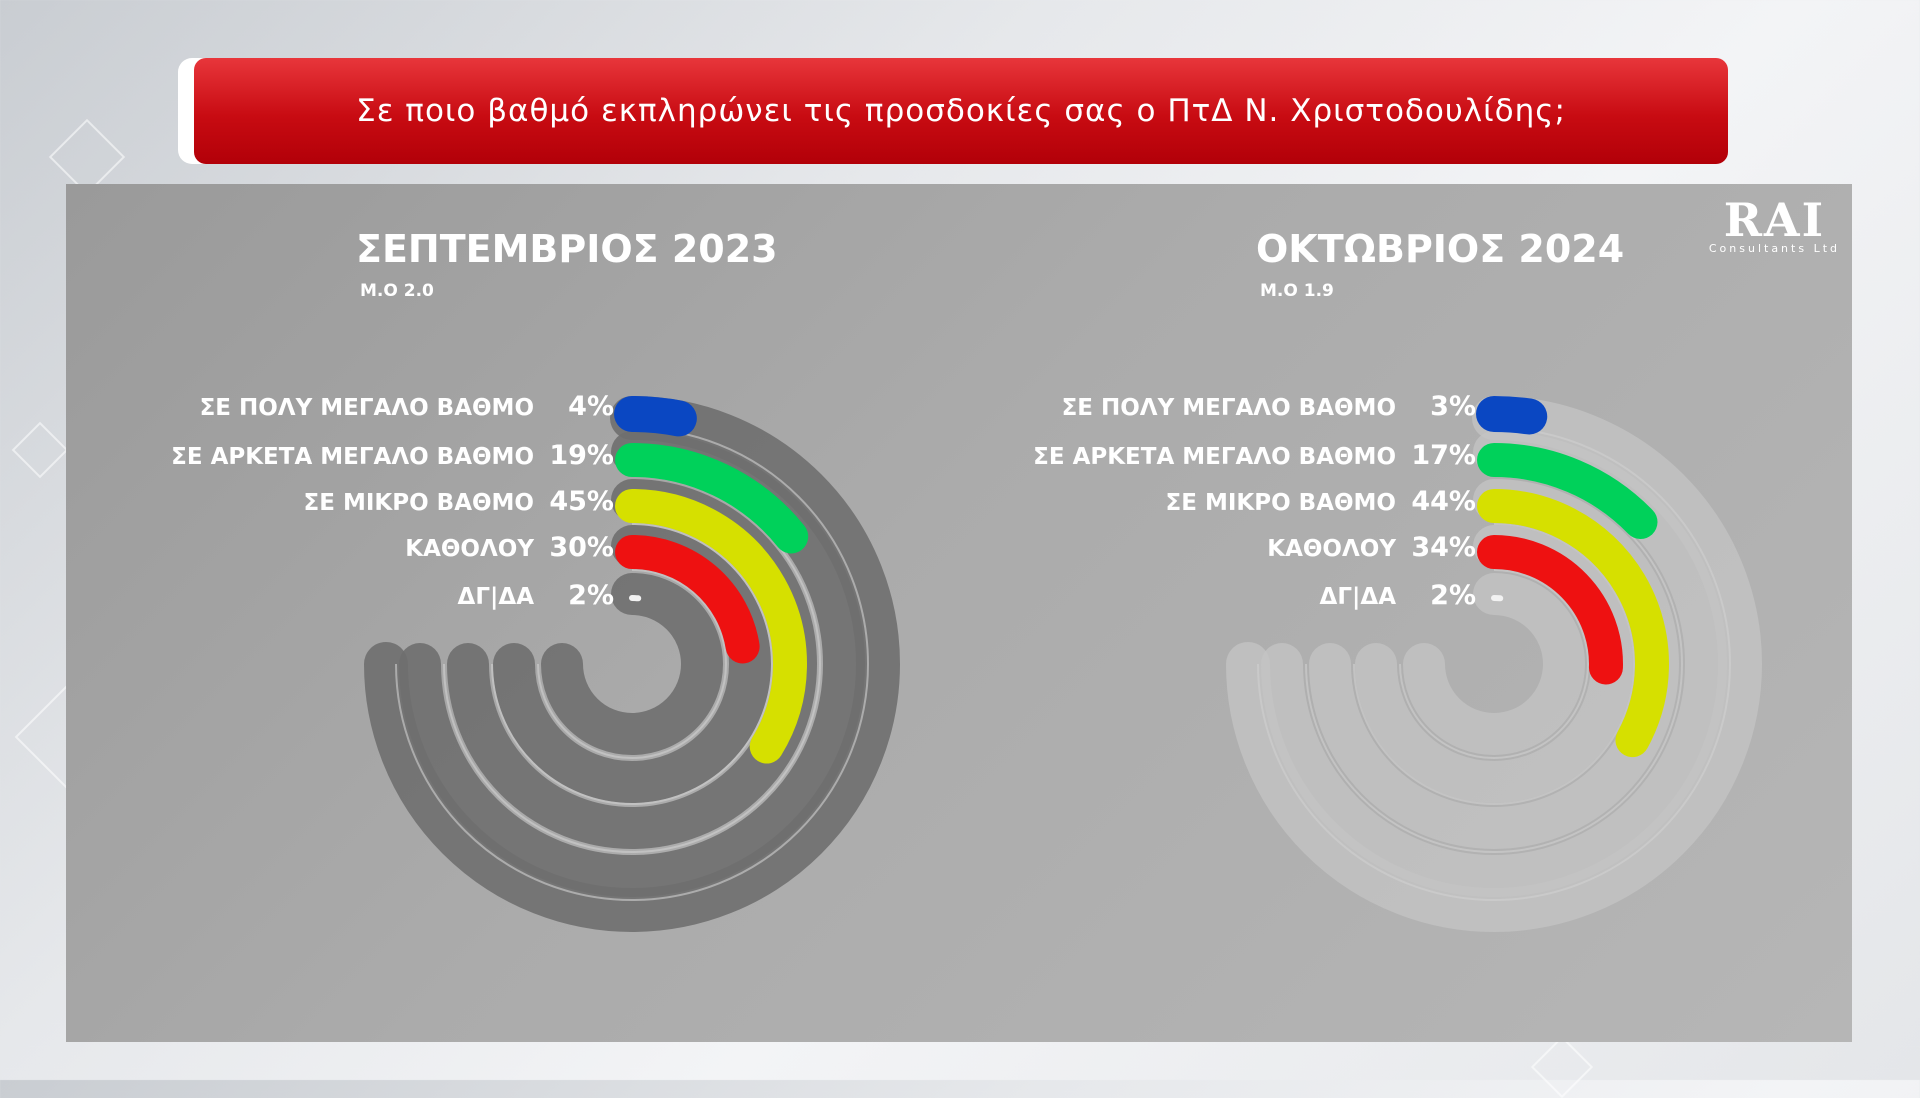 This screenshot has height=1098, width=1920. I want to click on value-label: 19%, so click(581, 455).